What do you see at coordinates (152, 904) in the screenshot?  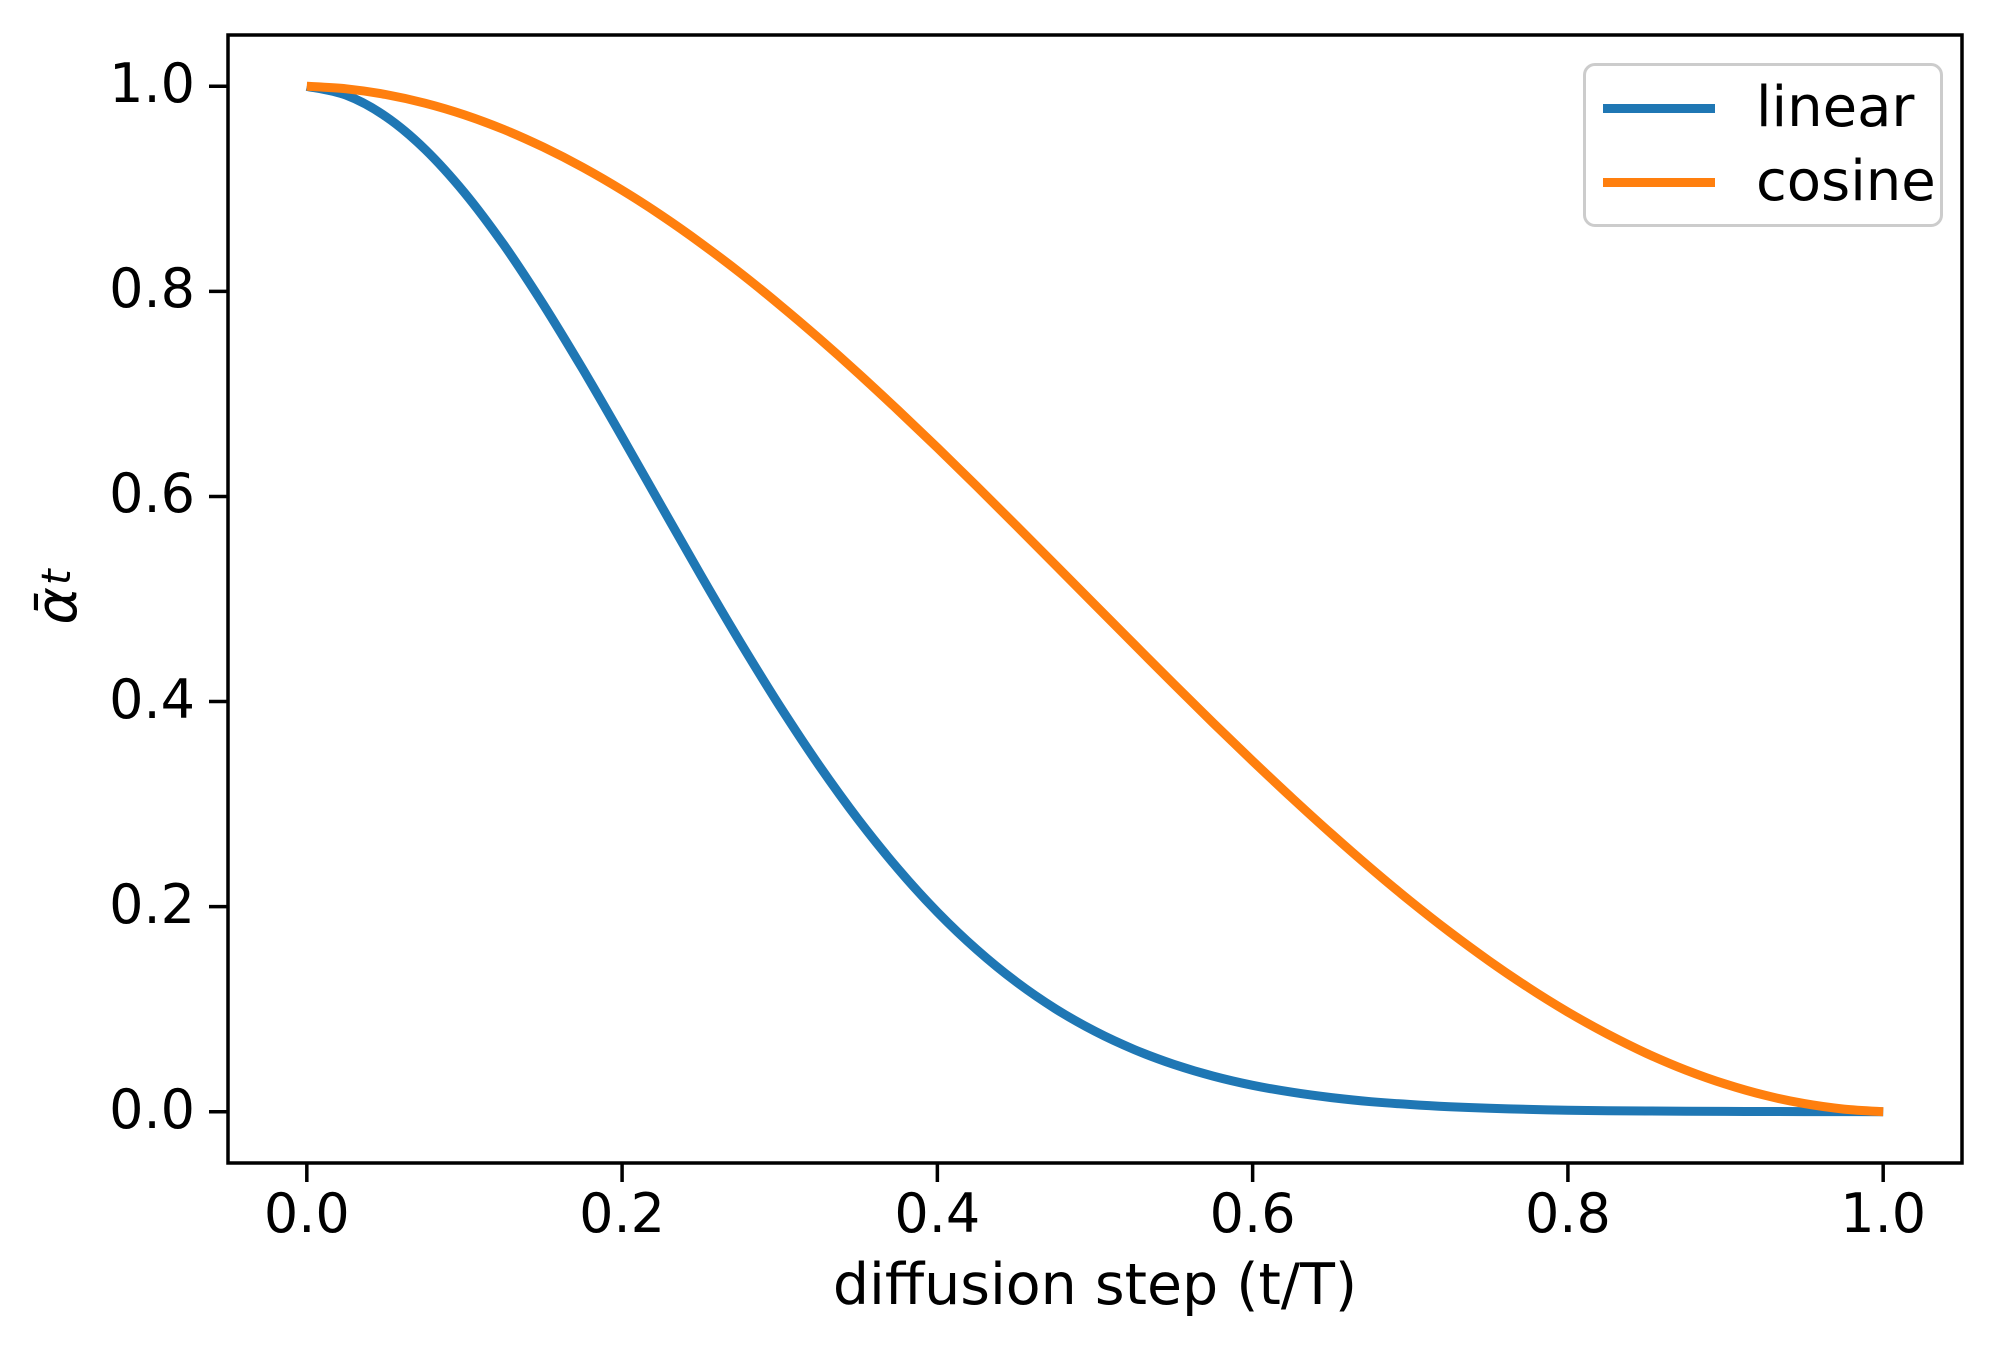 I see `y-tick-label: 0.2` at bounding box center [152, 904].